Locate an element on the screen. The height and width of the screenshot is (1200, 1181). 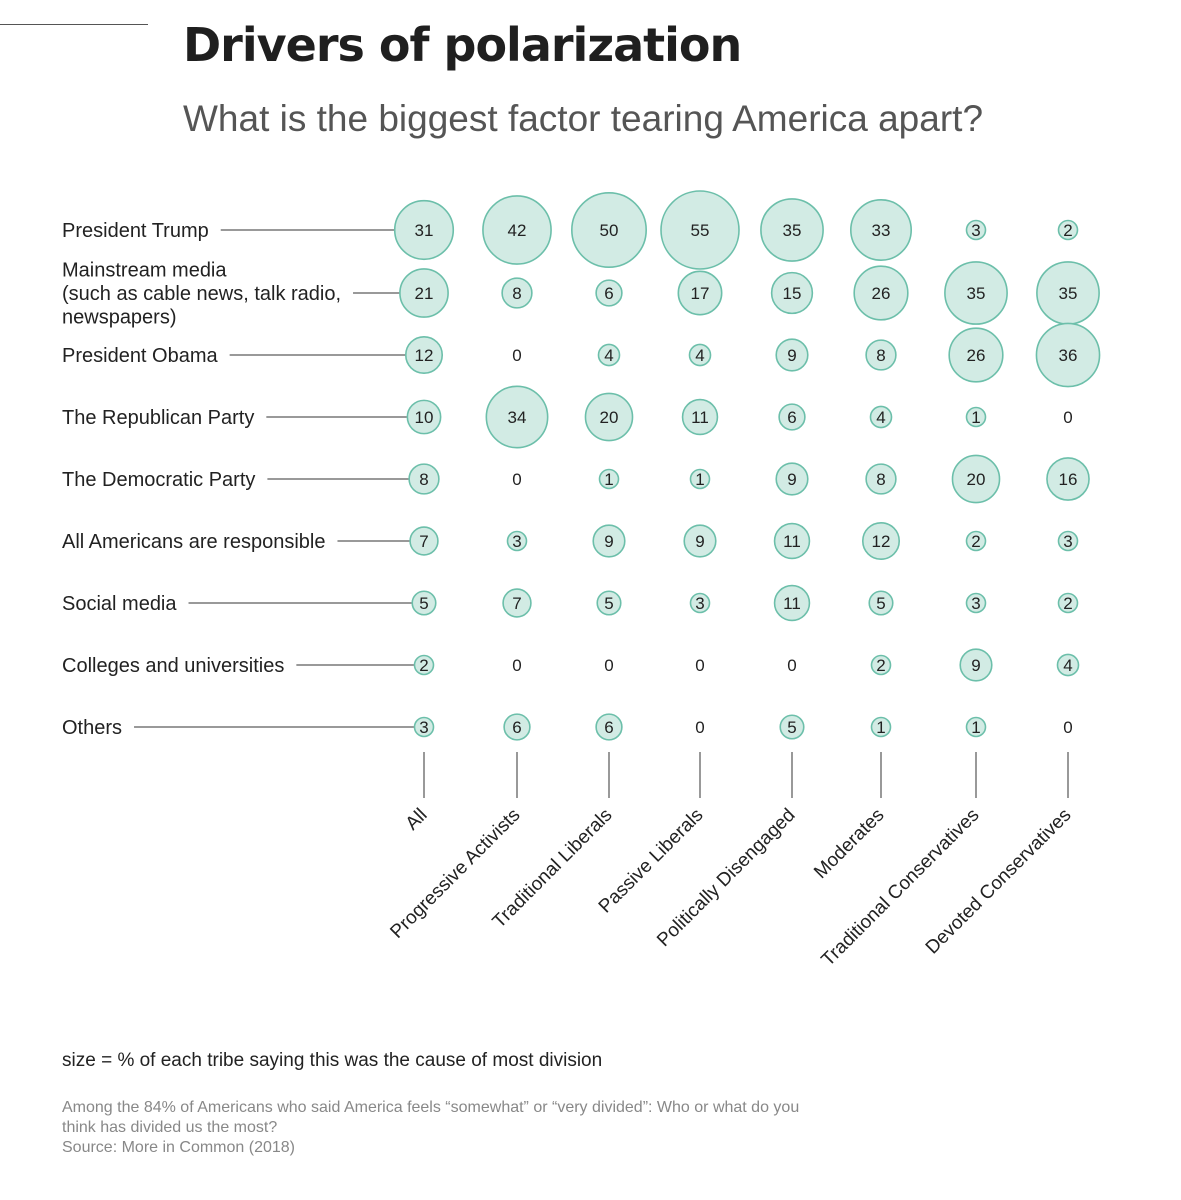
value-label: 50 is located at coordinates (609, 230).